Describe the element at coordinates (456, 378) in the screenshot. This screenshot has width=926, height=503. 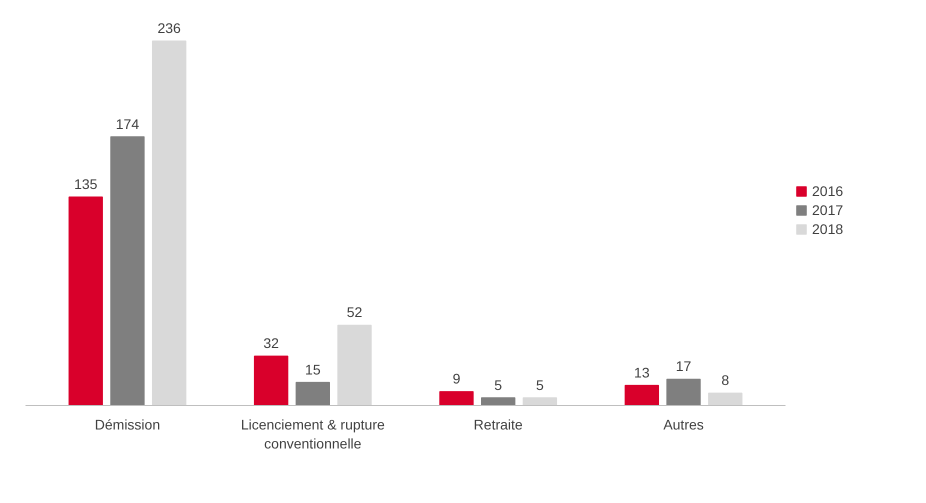
I see `data-label: 9` at that location.